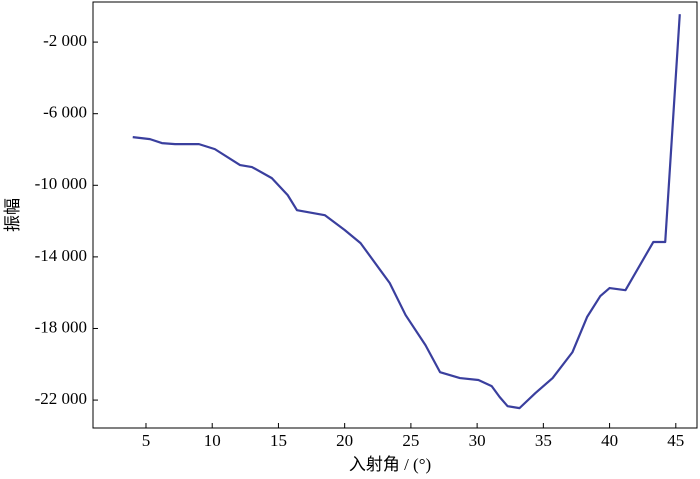 Image resolution: width=700 pixels, height=479 pixels. Describe the element at coordinates (344, 440) in the screenshot. I see `x-tick-label: 20` at that location.